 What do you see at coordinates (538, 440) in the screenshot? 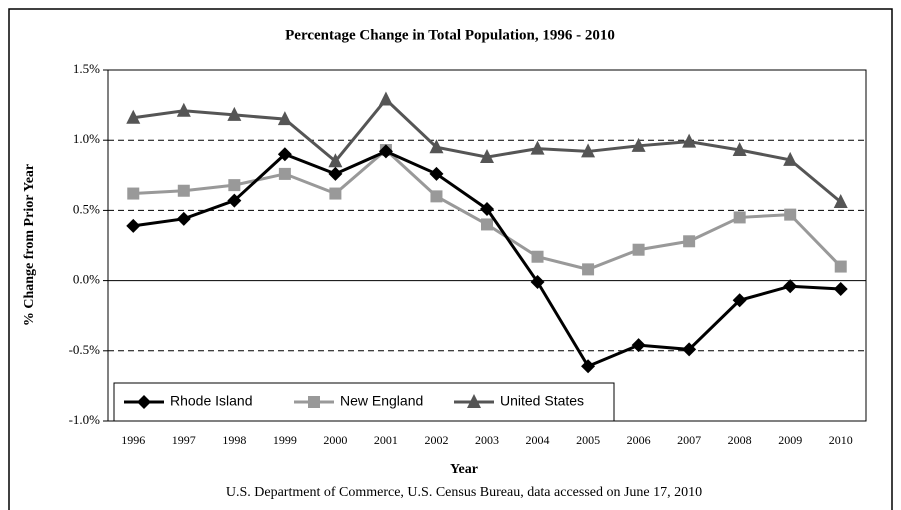
I see `x-tick-label: 2004` at bounding box center [538, 440].